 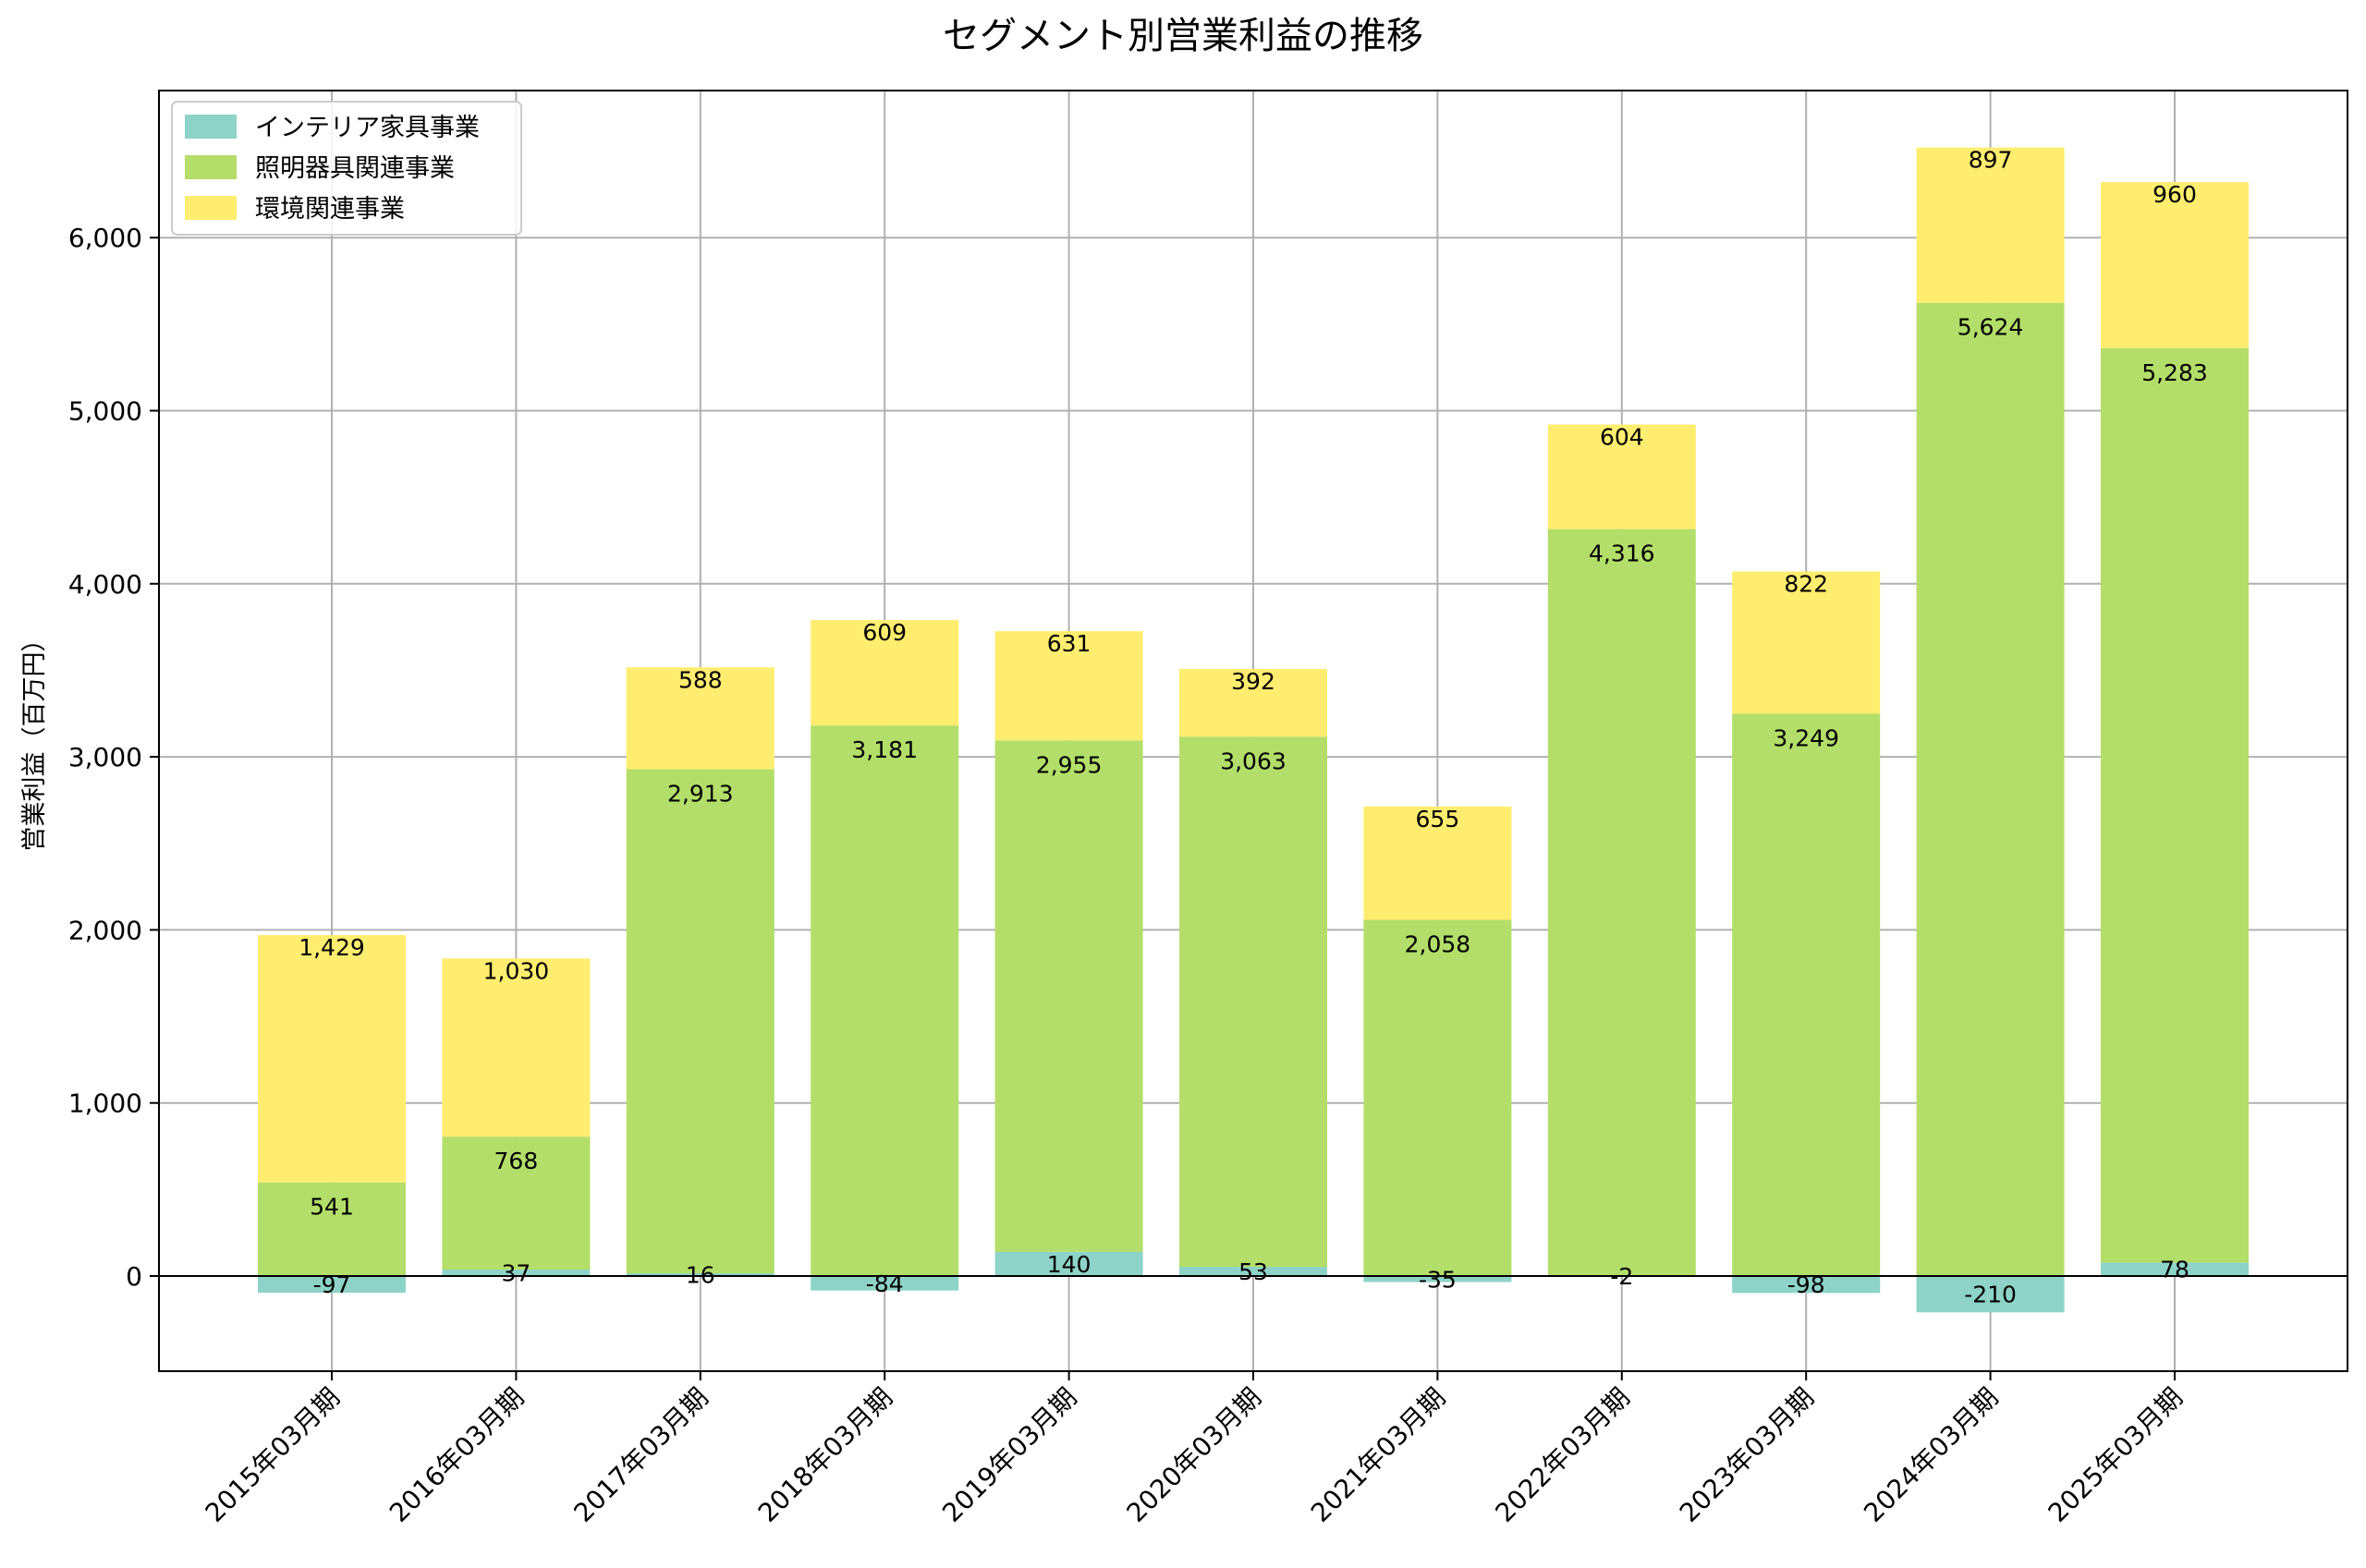 What do you see at coordinates (1070, 764) in the screenshot?
I see `data-label-lighting: 2,955` at bounding box center [1070, 764].